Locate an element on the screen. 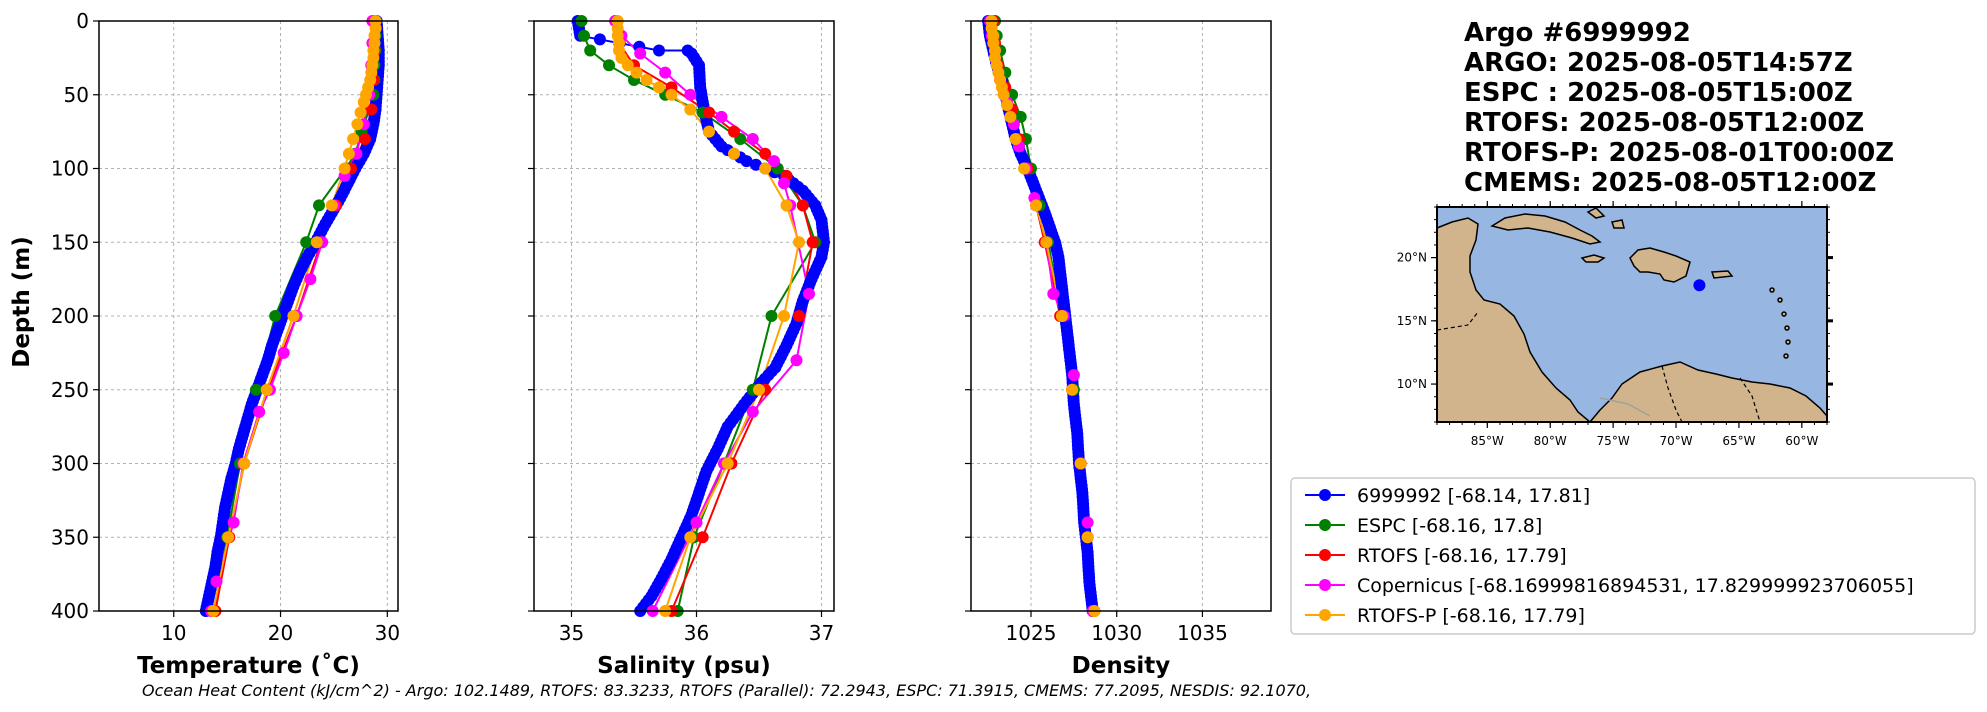  y-tick-label: 400 is located at coordinates (70, 611).